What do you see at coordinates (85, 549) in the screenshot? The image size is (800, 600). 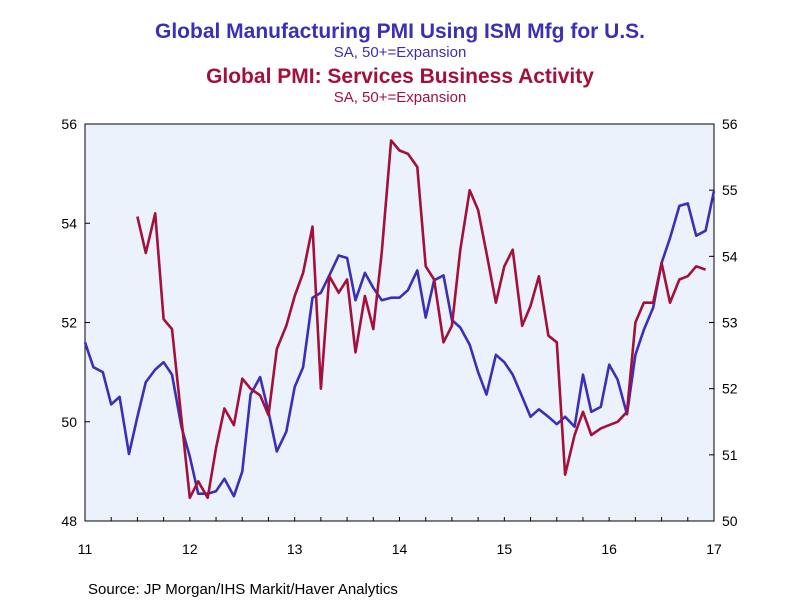 I see `x-tick-label: 11` at bounding box center [85, 549].